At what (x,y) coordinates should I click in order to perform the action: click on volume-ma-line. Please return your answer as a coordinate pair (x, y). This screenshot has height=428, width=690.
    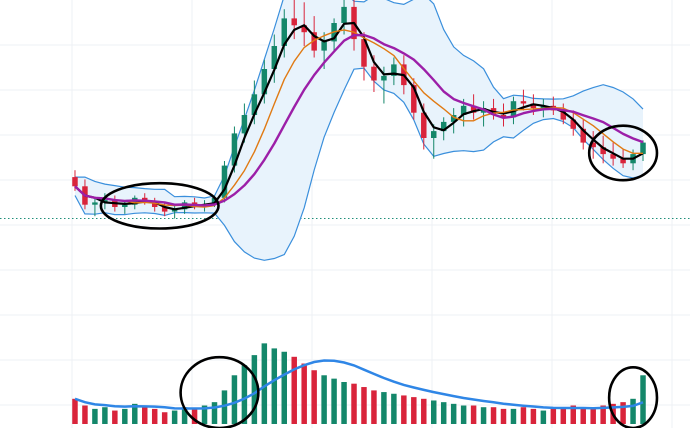
    Looking at the image, I should click on (359, 384).